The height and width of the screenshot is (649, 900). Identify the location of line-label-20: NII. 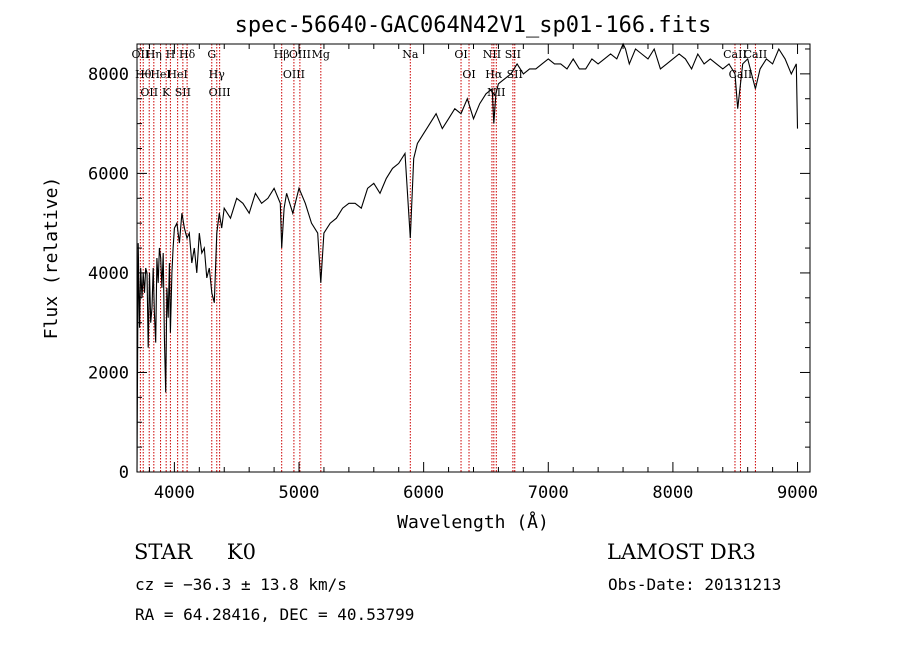
(492, 54).